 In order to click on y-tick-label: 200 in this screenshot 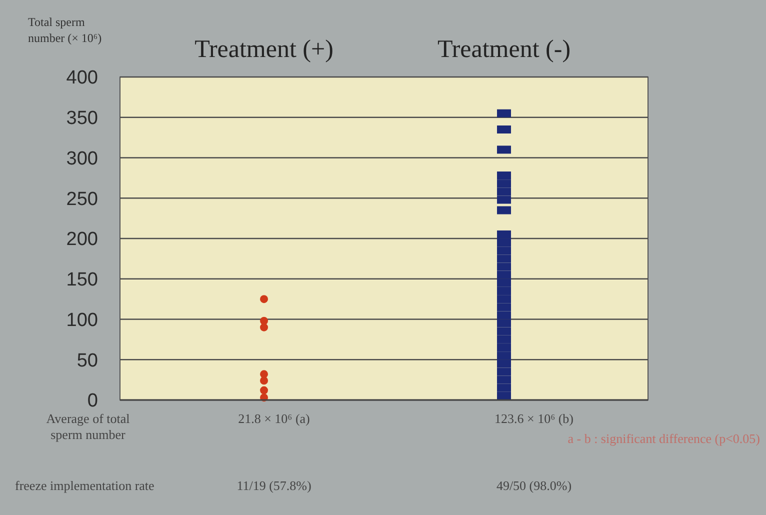, I will do `click(82, 239)`.